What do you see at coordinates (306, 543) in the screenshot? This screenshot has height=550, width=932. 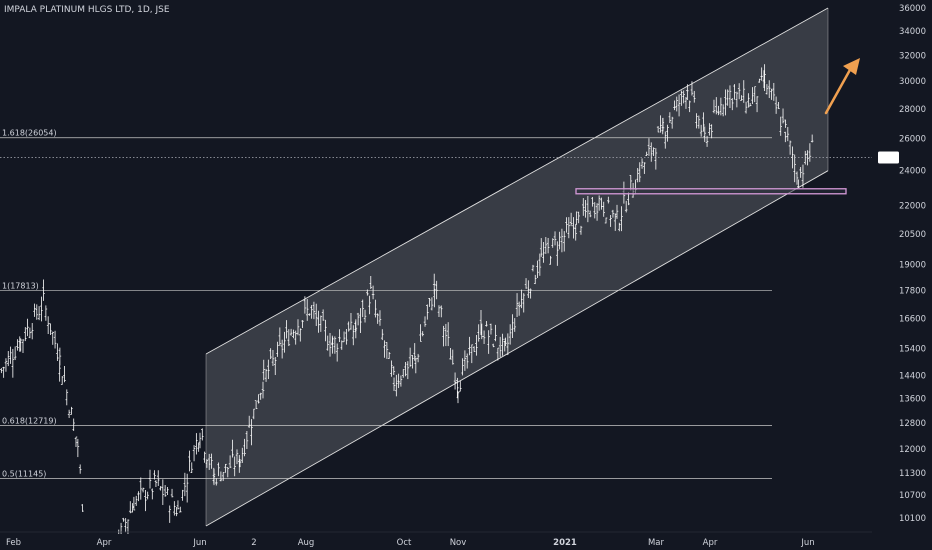 I see `x-axis-tick-label: Aug` at bounding box center [306, 543].